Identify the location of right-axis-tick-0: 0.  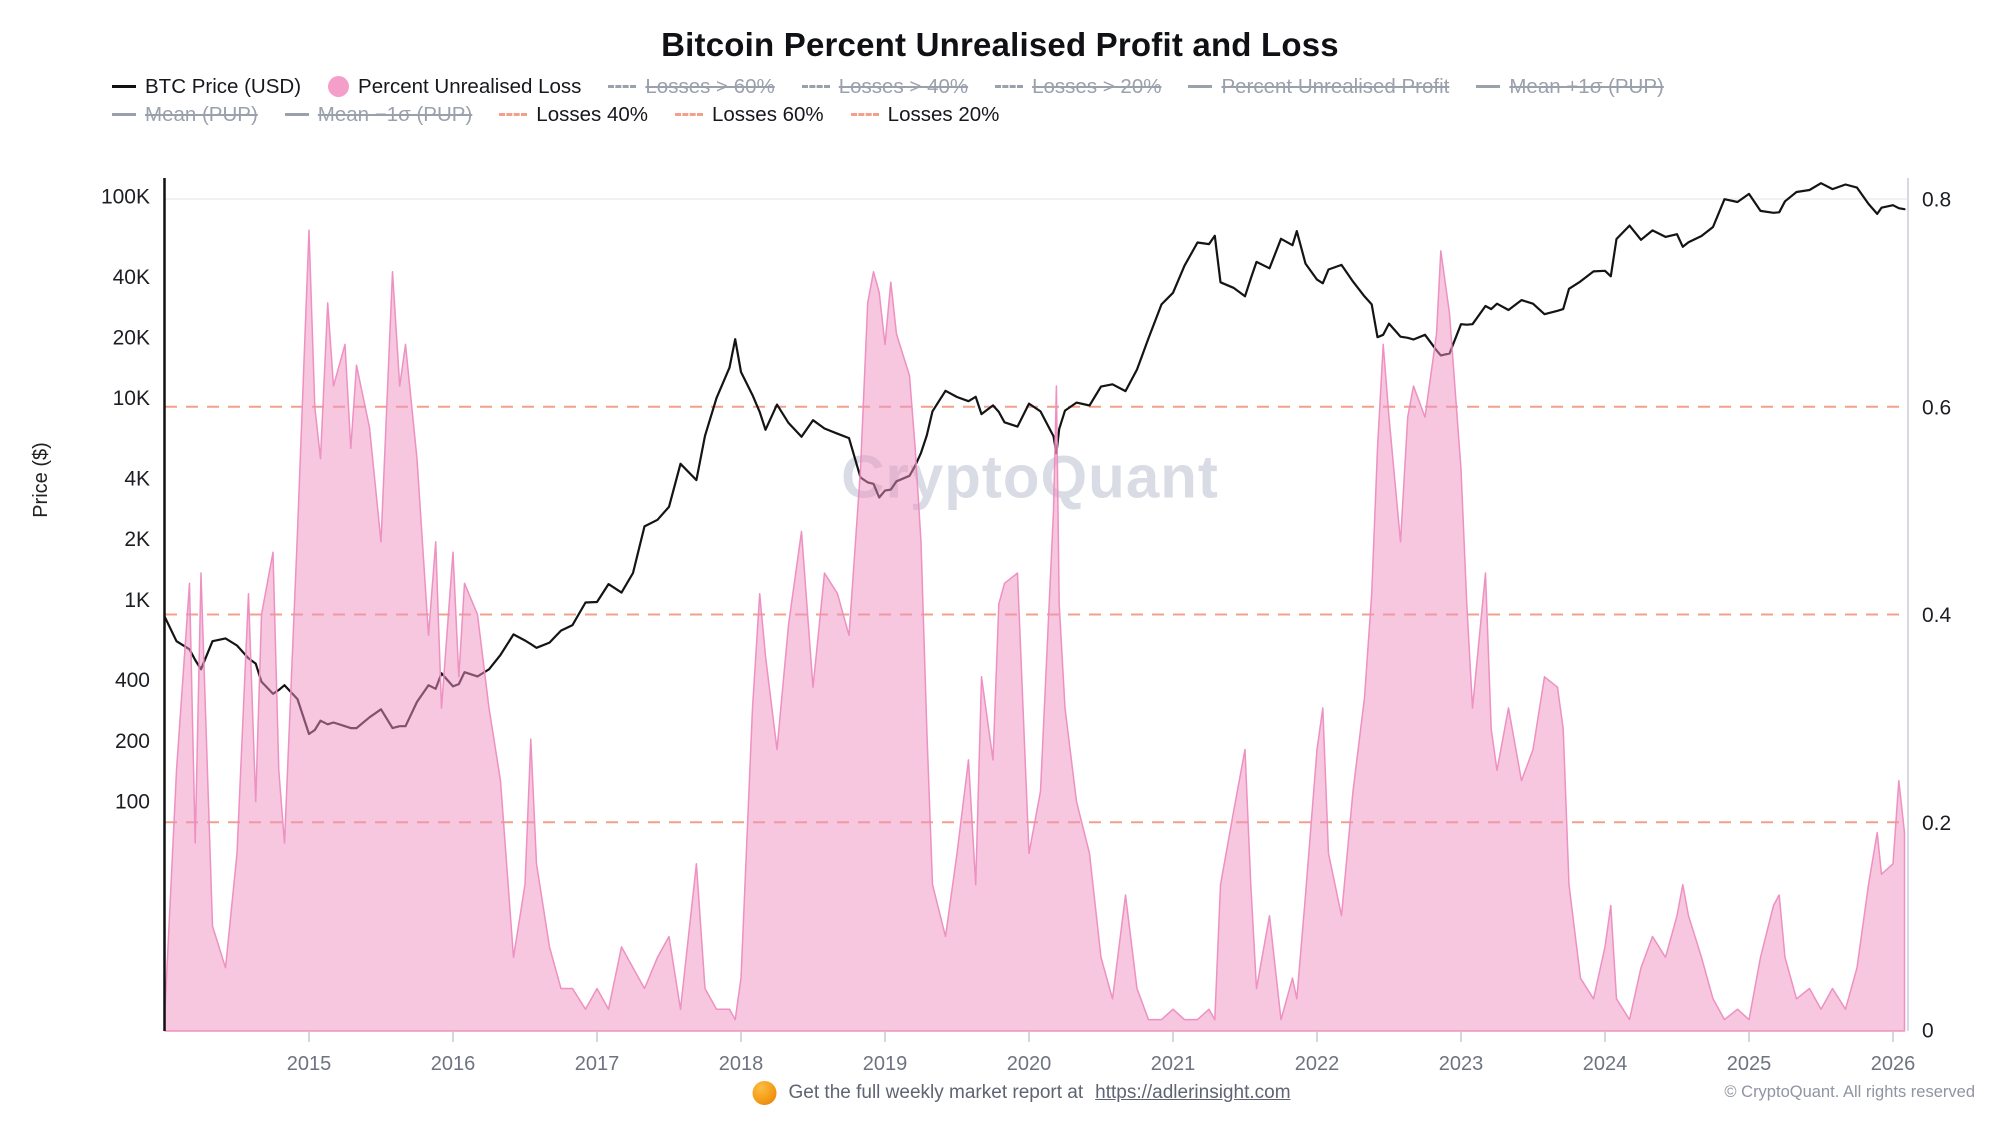
(1928, 1031).